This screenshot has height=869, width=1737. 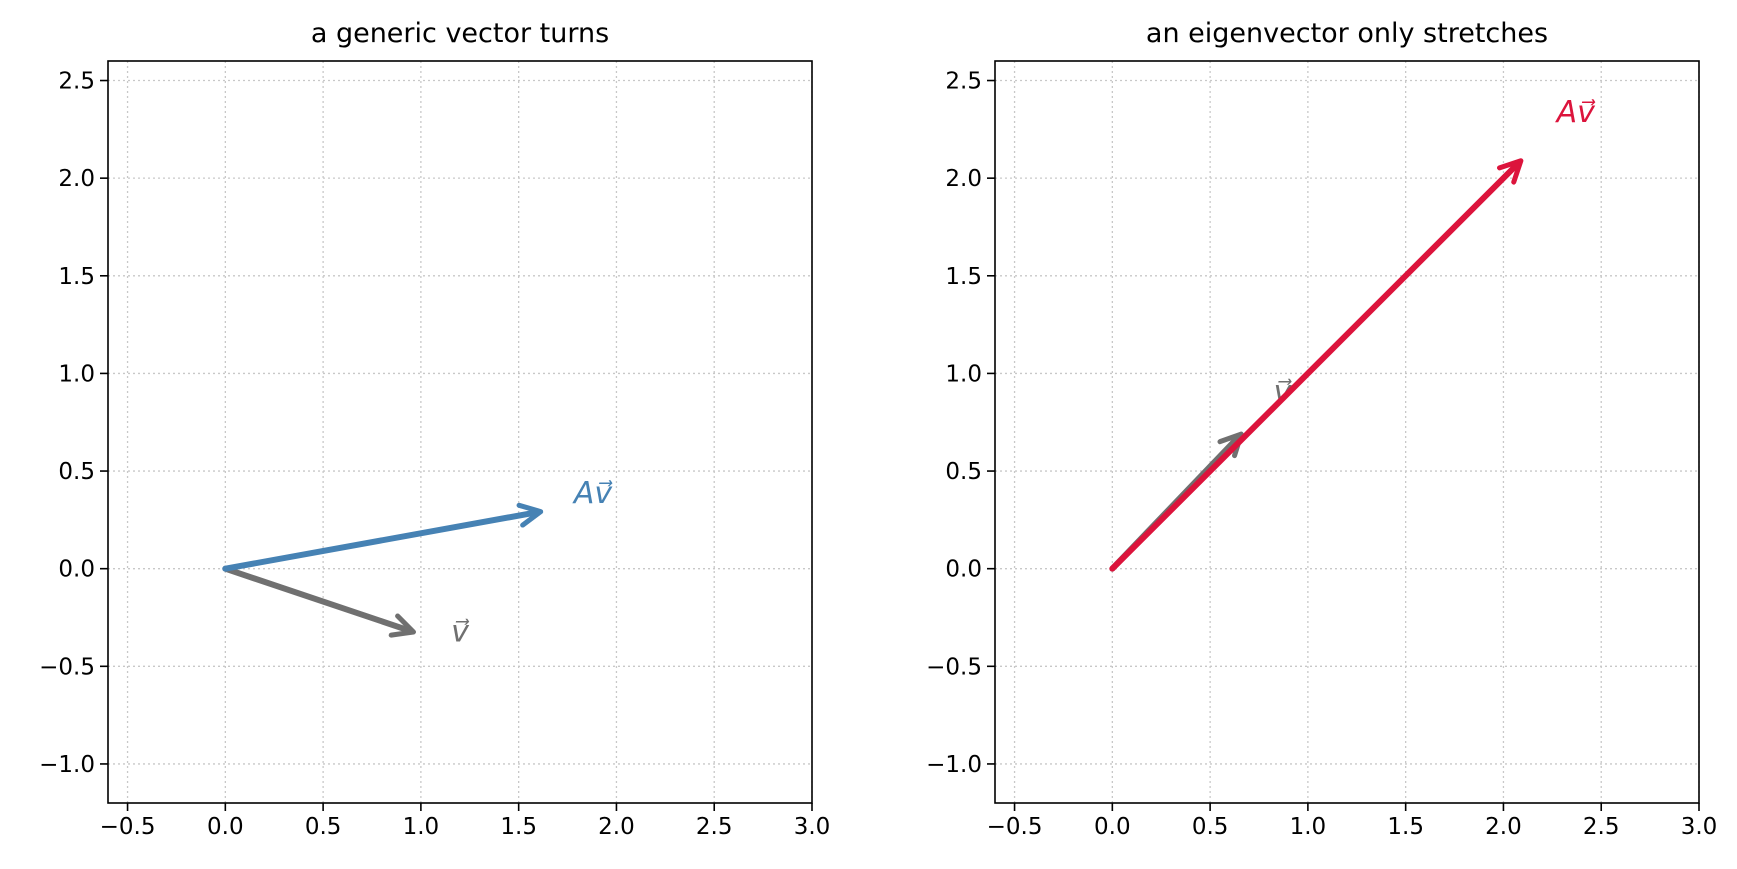 I want to click on vector-v, so click(x=319, y=601).